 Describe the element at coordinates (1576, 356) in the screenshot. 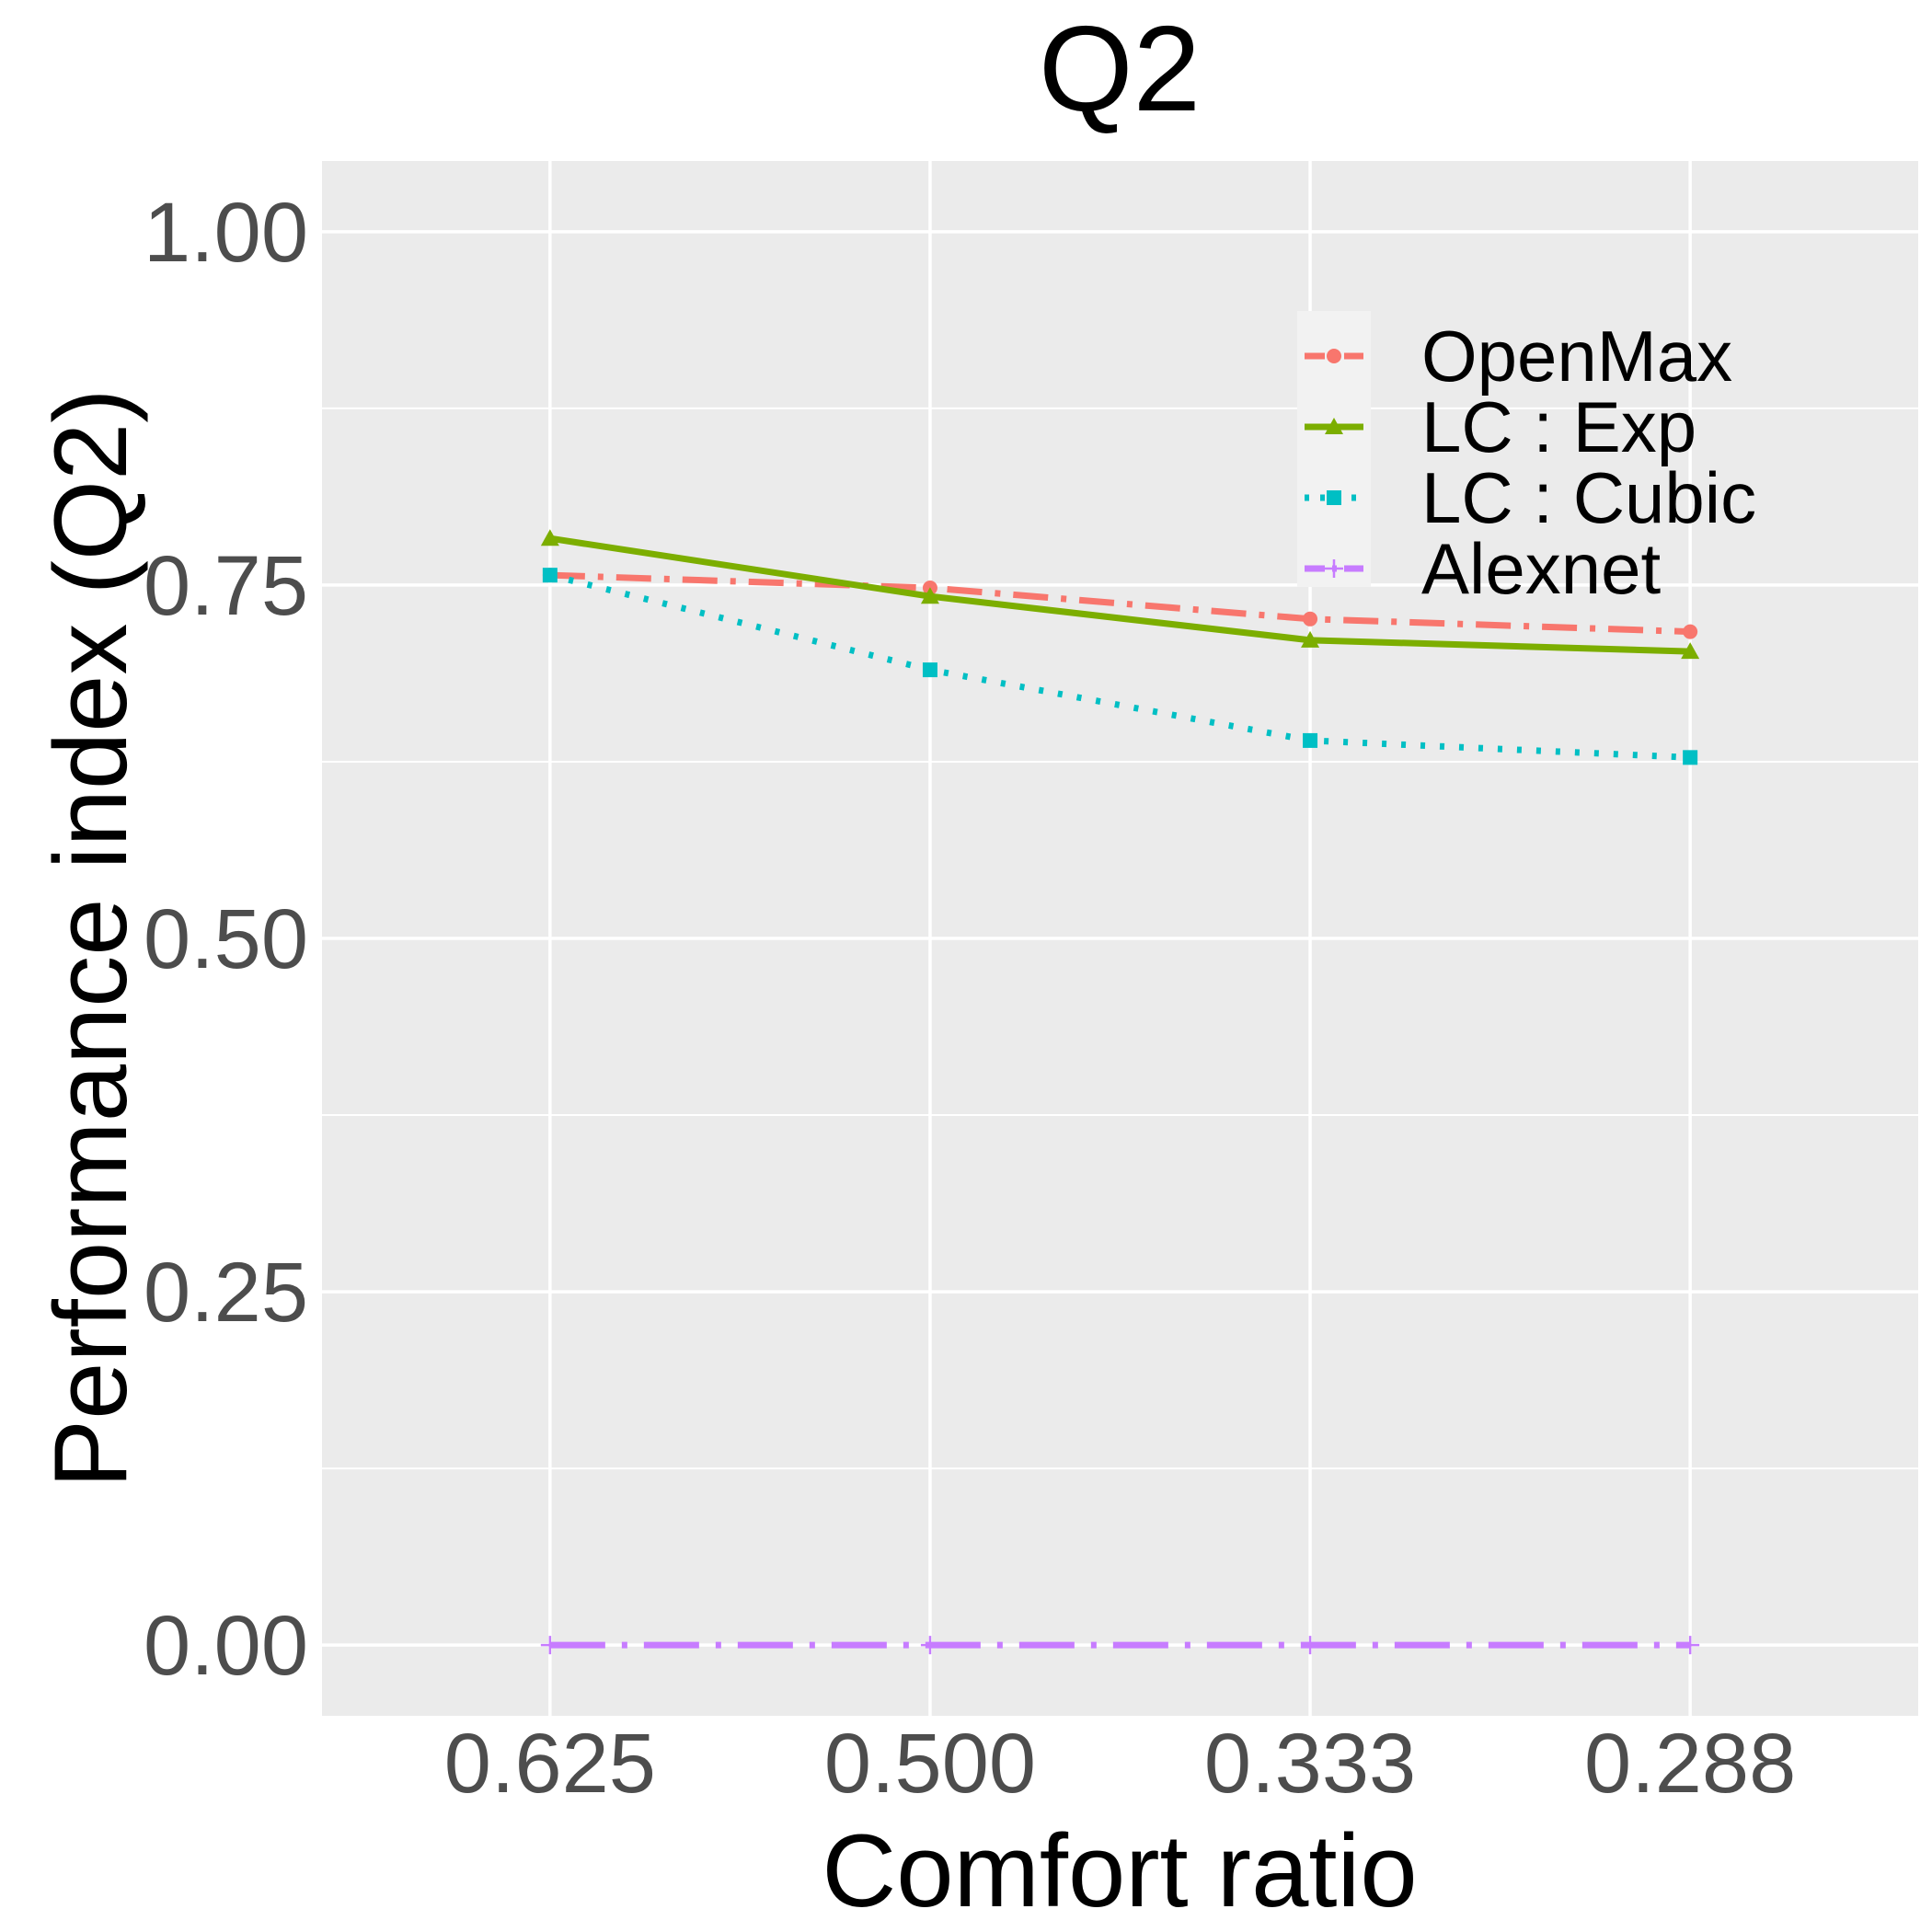

I see `legend-label: OpenMax` at that location.